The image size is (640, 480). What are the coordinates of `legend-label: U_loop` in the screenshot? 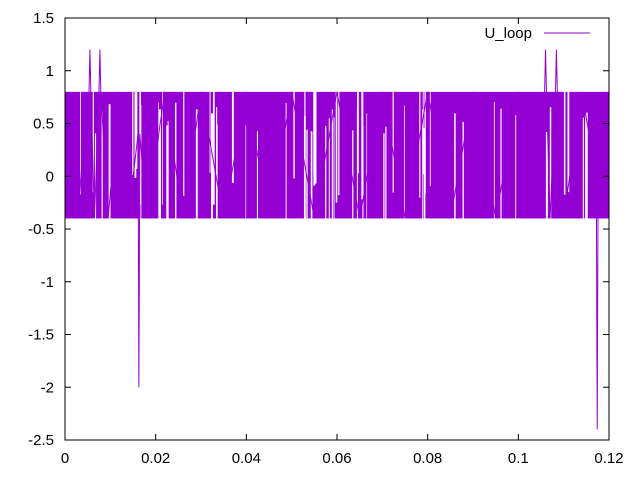 It's located at (508, 33).